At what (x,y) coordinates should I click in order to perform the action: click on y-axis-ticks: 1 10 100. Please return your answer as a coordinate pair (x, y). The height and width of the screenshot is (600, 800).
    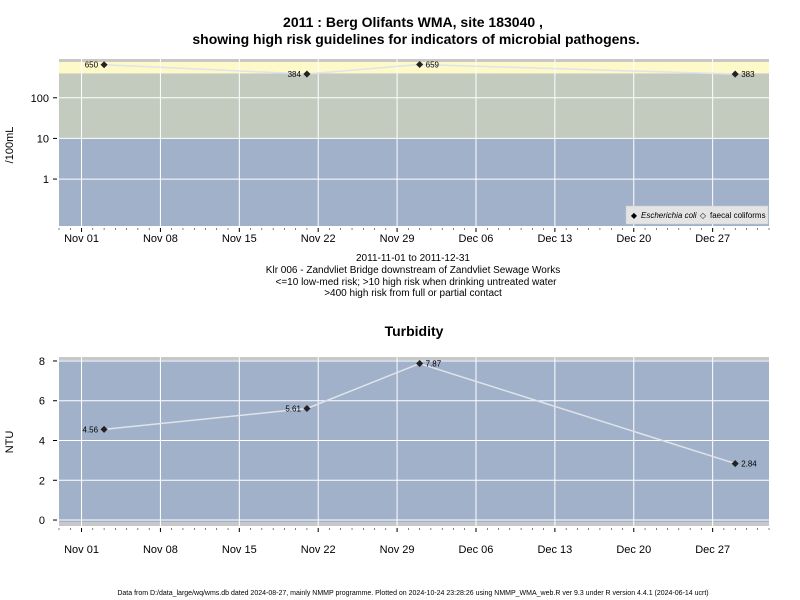
    Looking at the image, I should click on (44, 139).